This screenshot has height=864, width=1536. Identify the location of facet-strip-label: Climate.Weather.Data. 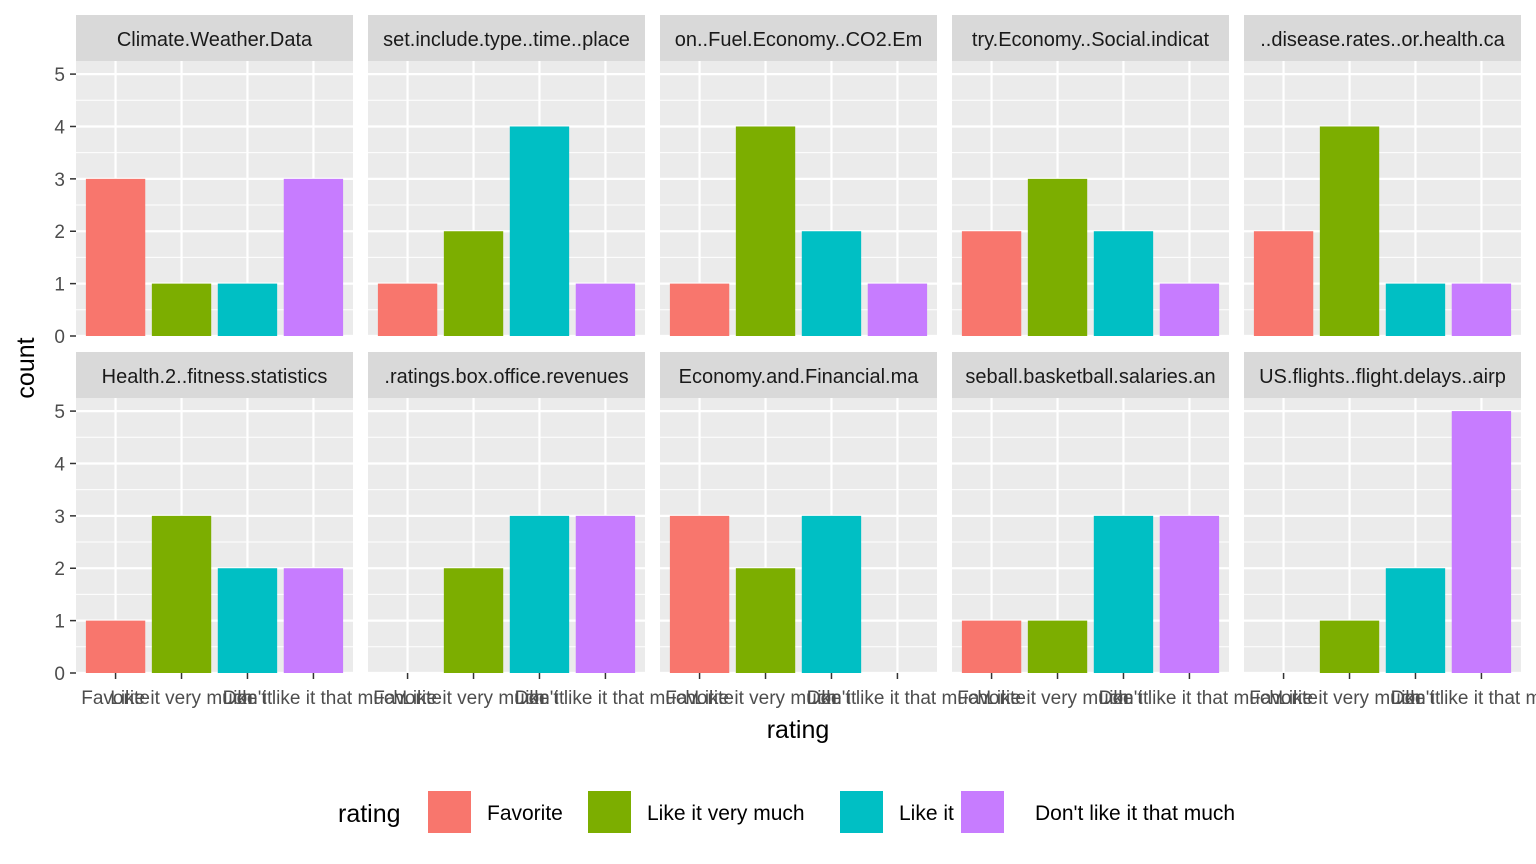
(215, 40).